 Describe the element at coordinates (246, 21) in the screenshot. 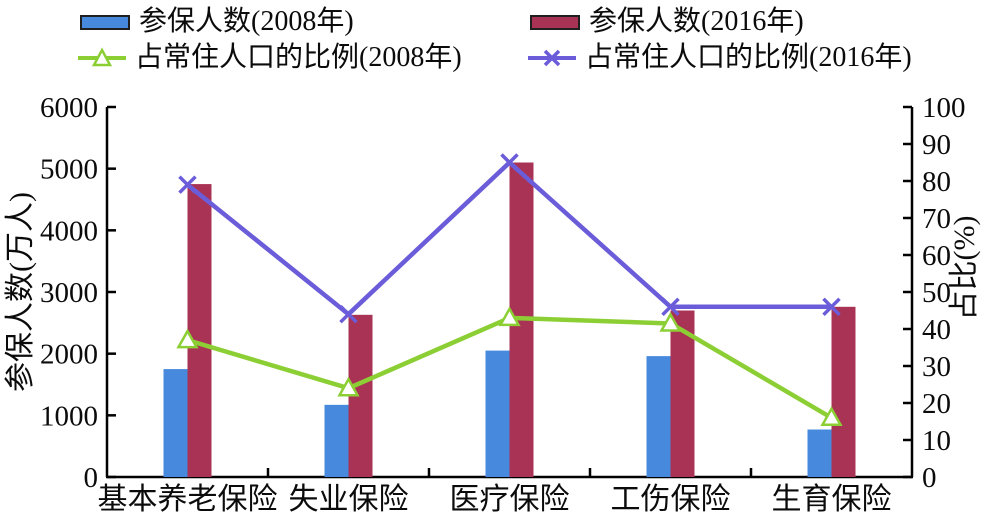

I see `legend-label-bars-2008: 参保人数(2008年)` at that location.